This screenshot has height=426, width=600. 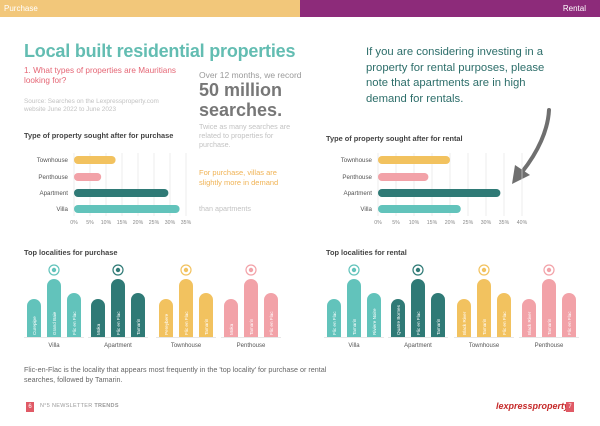 I want to click on rental-locality-label: Quatre Bornes, so click(x=398, y=319).